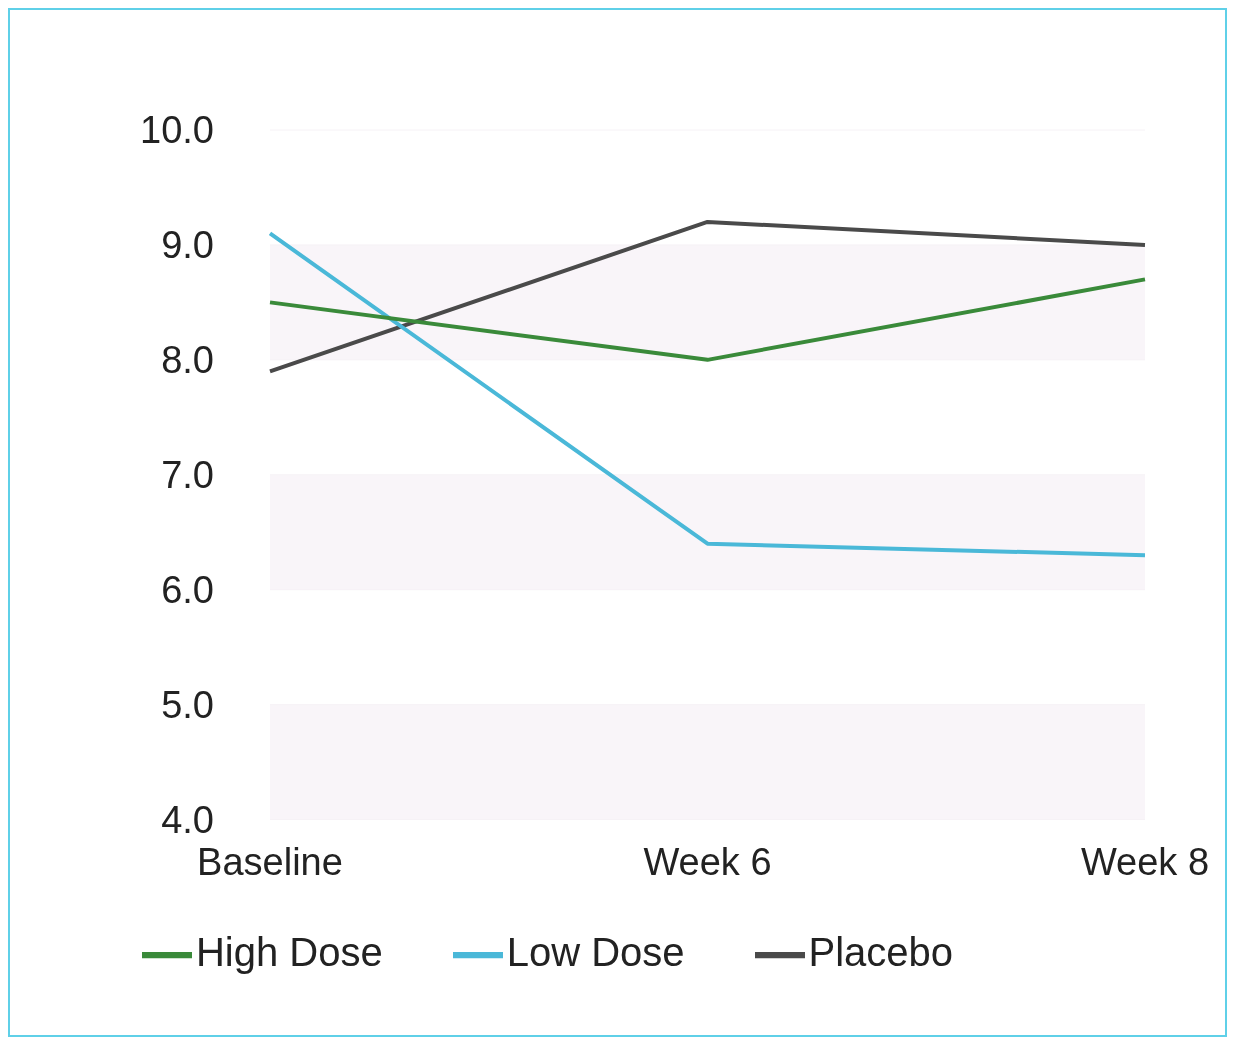 This screenshot has width=1235, height=1043. I want to click on x-tick-label: Week 8, so click(1145, 861).